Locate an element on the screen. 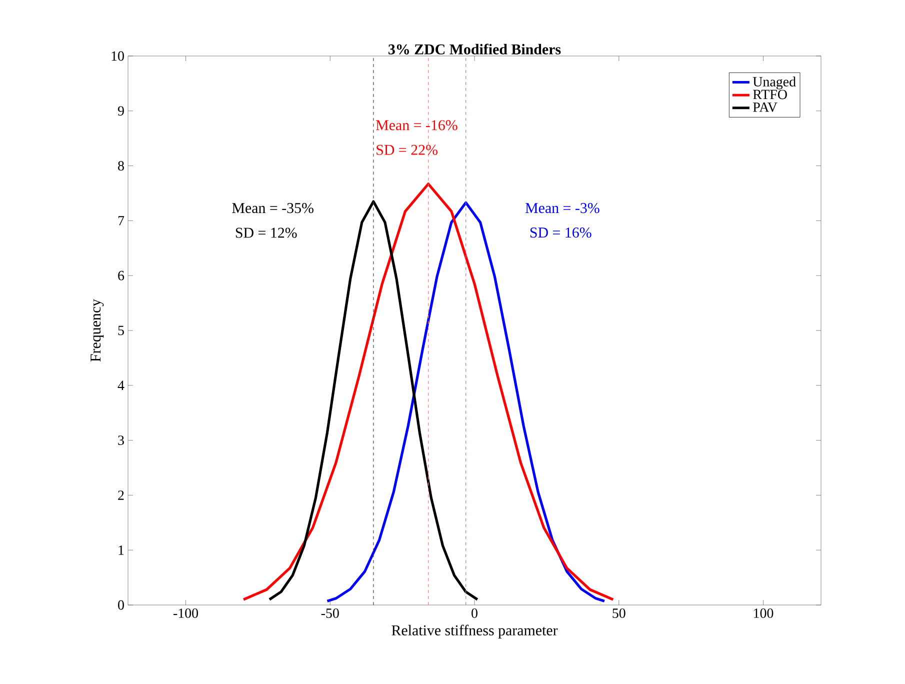  legend-label: PAV is located at coordinates (765, 107).